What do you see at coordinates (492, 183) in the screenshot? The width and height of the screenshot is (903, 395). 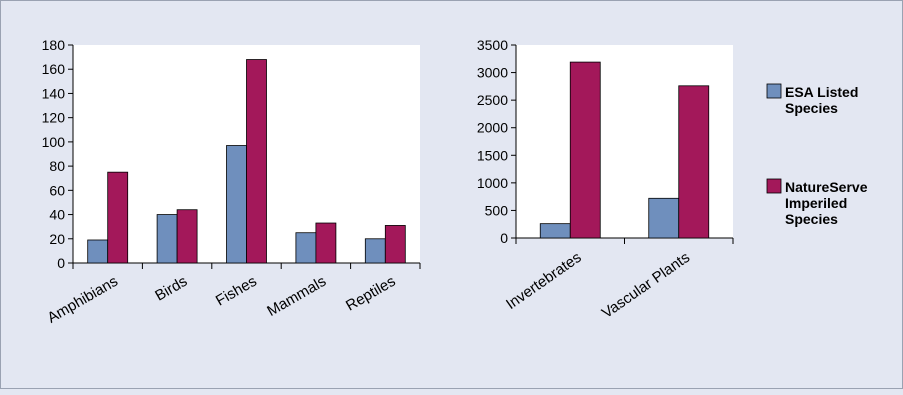 I see `chart-2-y-tick-label: 1000` at bounding box center [492, 183].